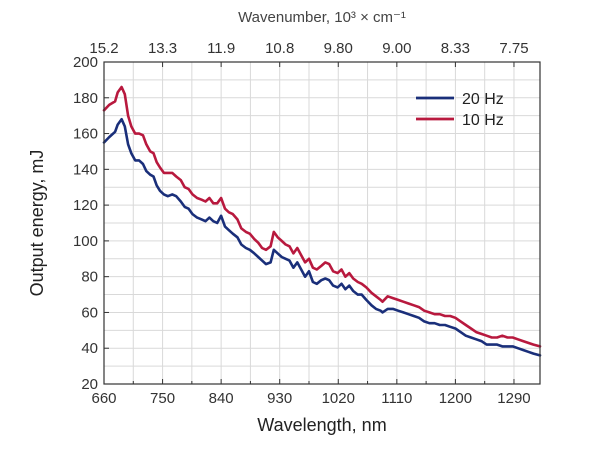 The image size is (600, 450). What do you see at coordinates (513, 398) in the screenshot?
I see `x-tick-label: 1290` at bounding box center [513, 398].